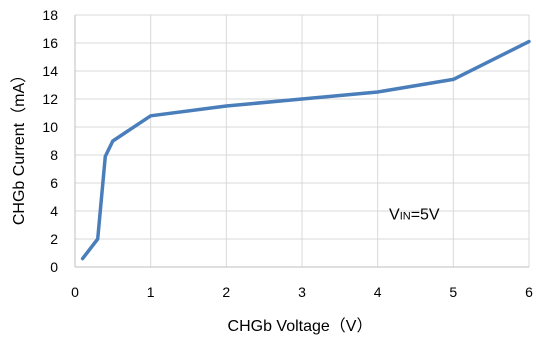 The image size is (536, 338). Describe the element at coordinates (300, 326) in the screenshot. I see `x-axis-label: CHGb Voltage（V）` at that location.